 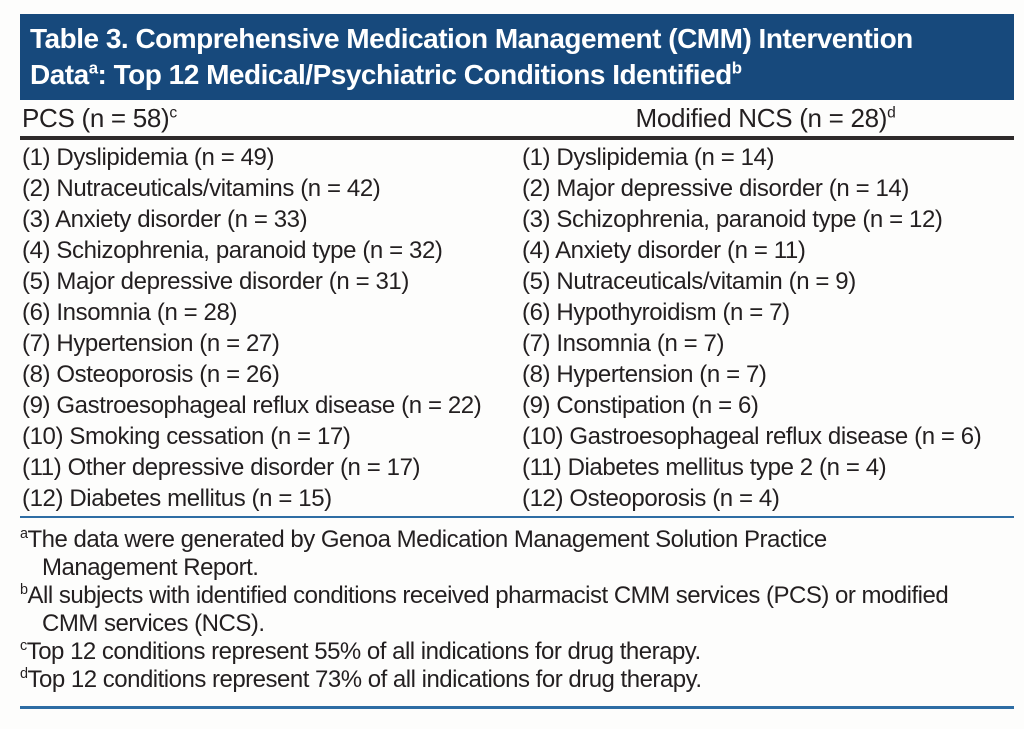 What do you see at coordinates (177, 498) in the screenshot?
I see `table-row: (12) Diabetes mellitus (n = 15)` at bounding box center [177, 498].